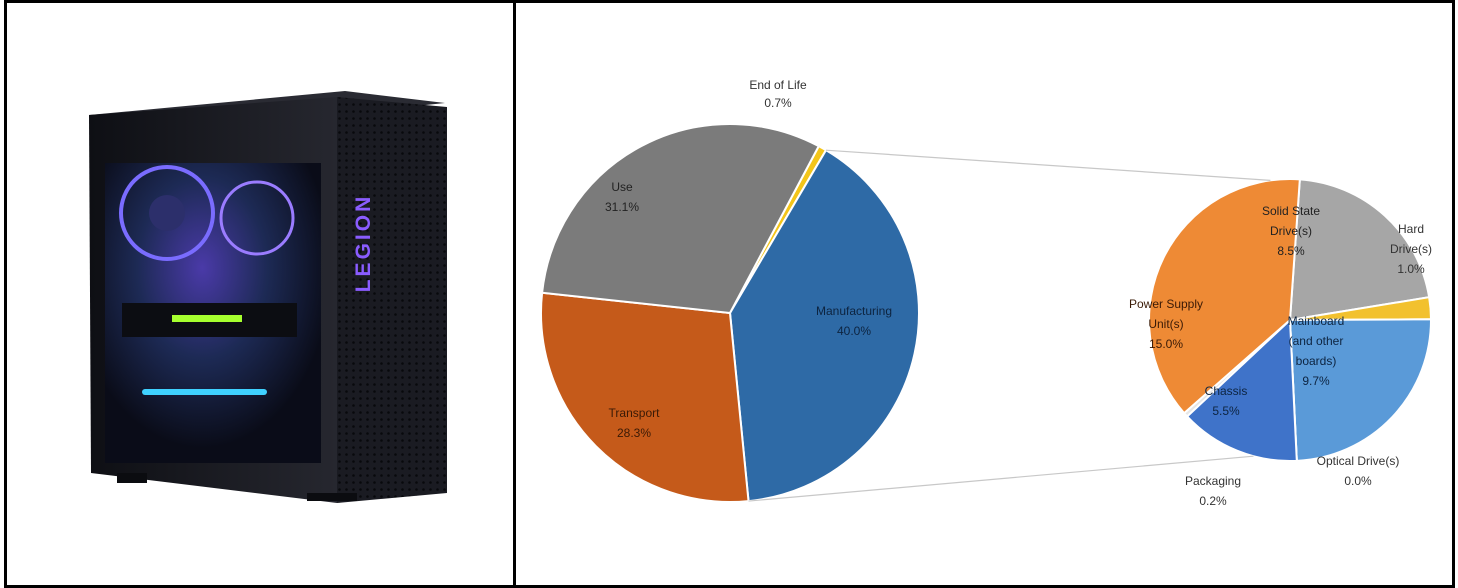 This screenshot has height=588, width=1458. Describe the element at coordinates (645, 397) in the screenshot. I see `main-slice-transport` at that location.